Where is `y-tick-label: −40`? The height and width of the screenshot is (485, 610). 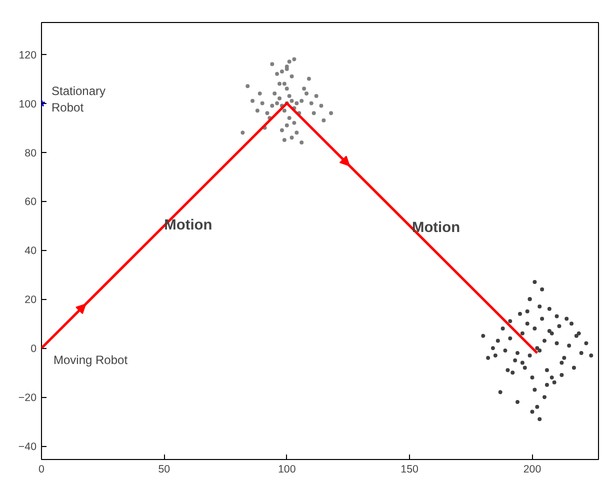
y-tick-label: −40 is located at coordinates (27, 447).